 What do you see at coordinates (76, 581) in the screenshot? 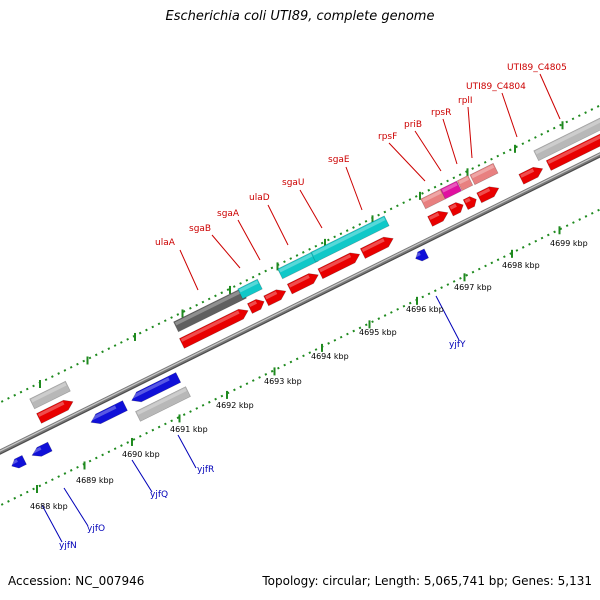
I see `accession-text: Accession: NC_007946` at bounding box center [76, 581].